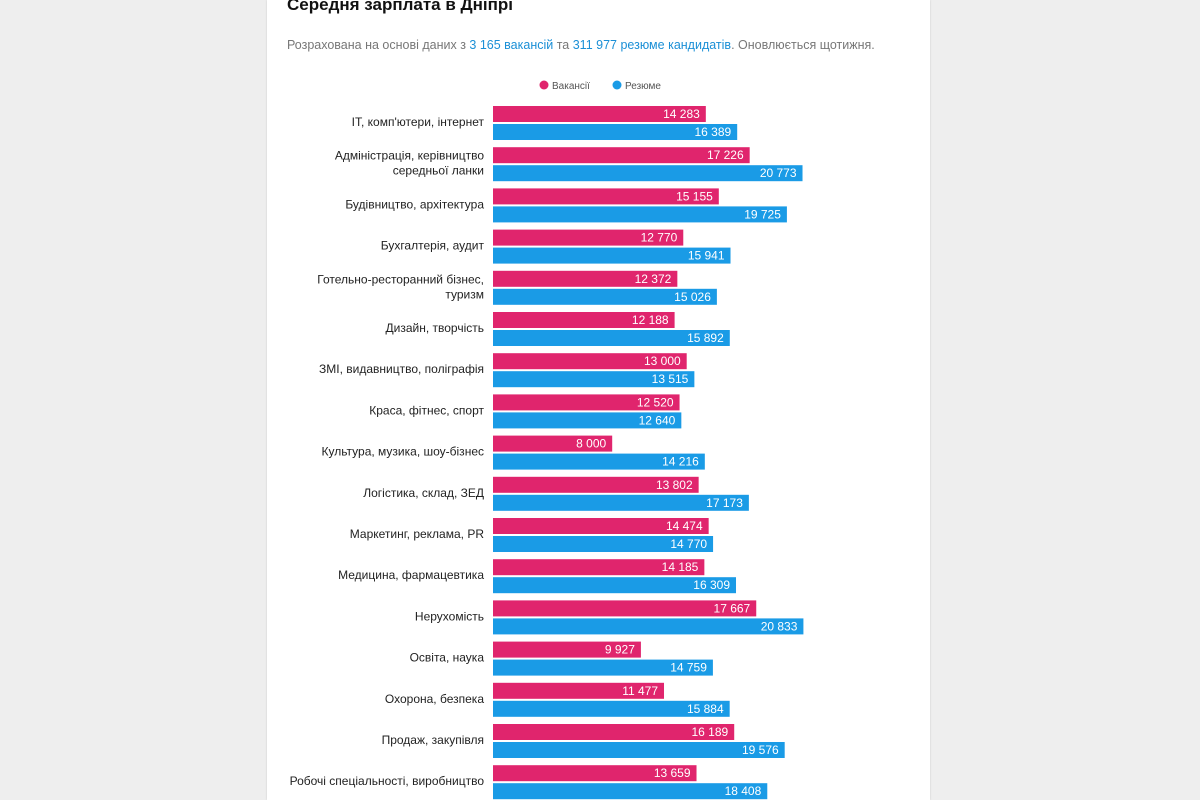 The width and height of the screenshot is (1200, 800). What do you see at coordinates (387, 781) in the screenshot?
I see `category-label: Робочі спеціальності, виробництво` at bounding box center [387, 781].